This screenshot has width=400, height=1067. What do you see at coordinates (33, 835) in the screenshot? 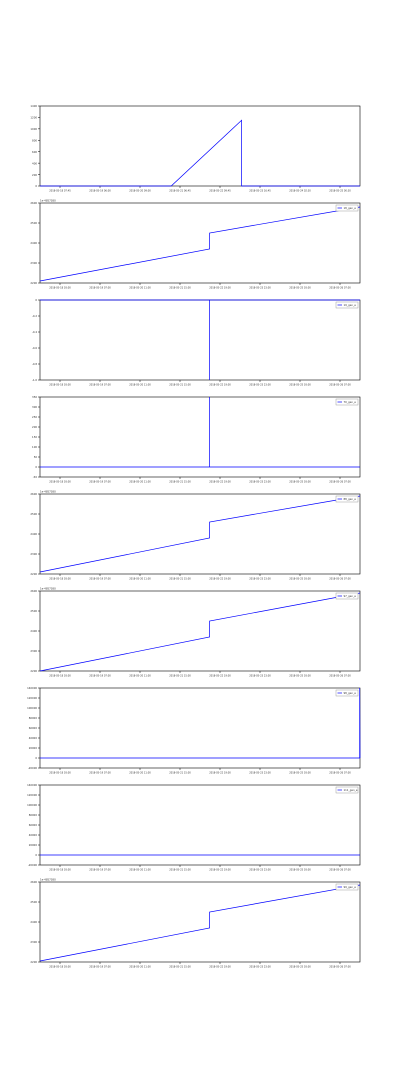
I see `y-tick-label: 40000` at bounding box center [33, 835].